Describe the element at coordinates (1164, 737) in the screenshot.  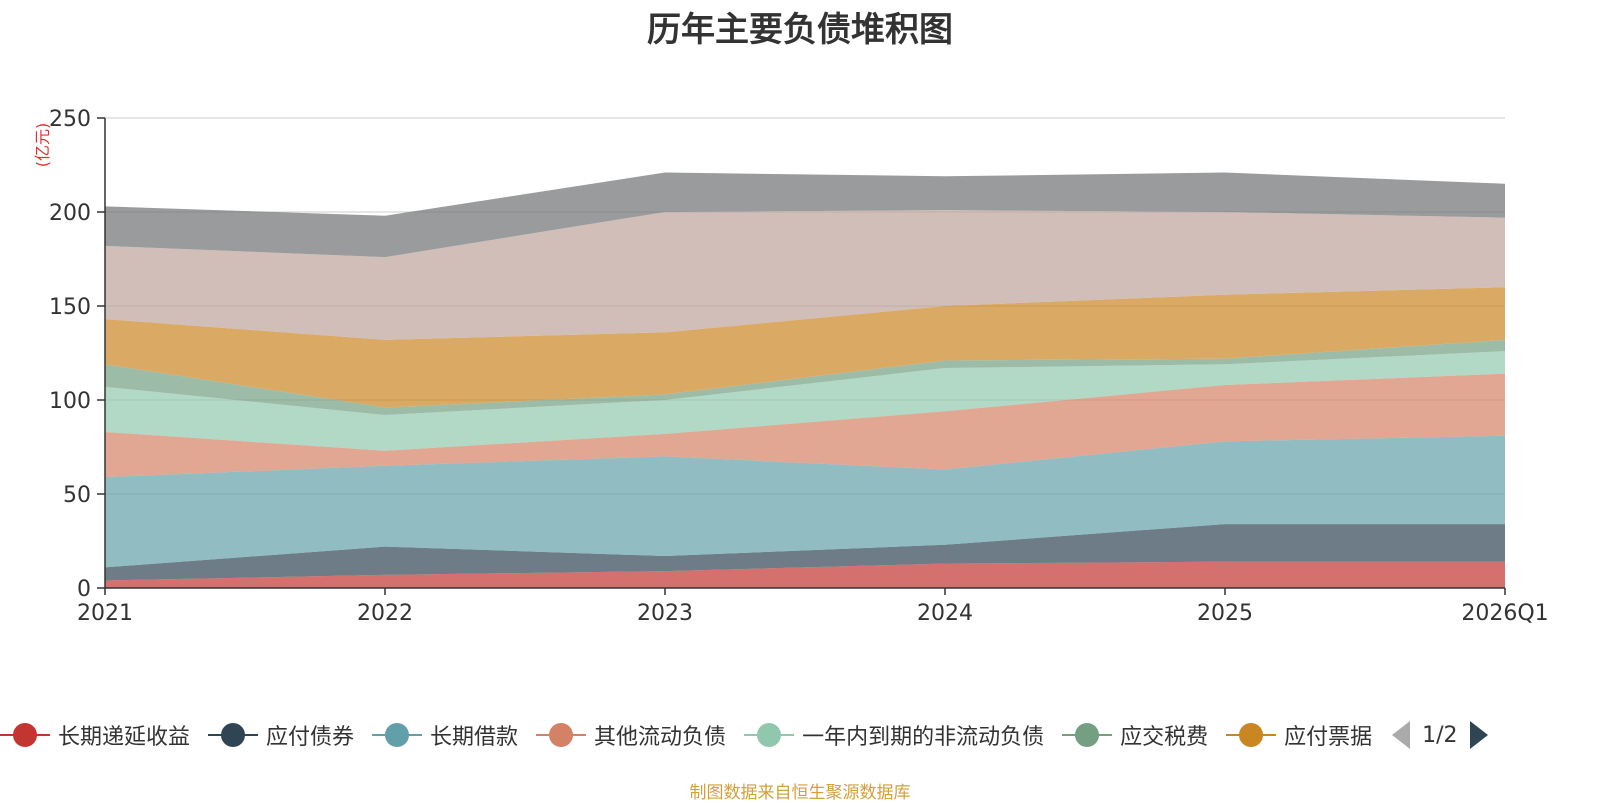
I see `legend-label: 应交税费` at that location.